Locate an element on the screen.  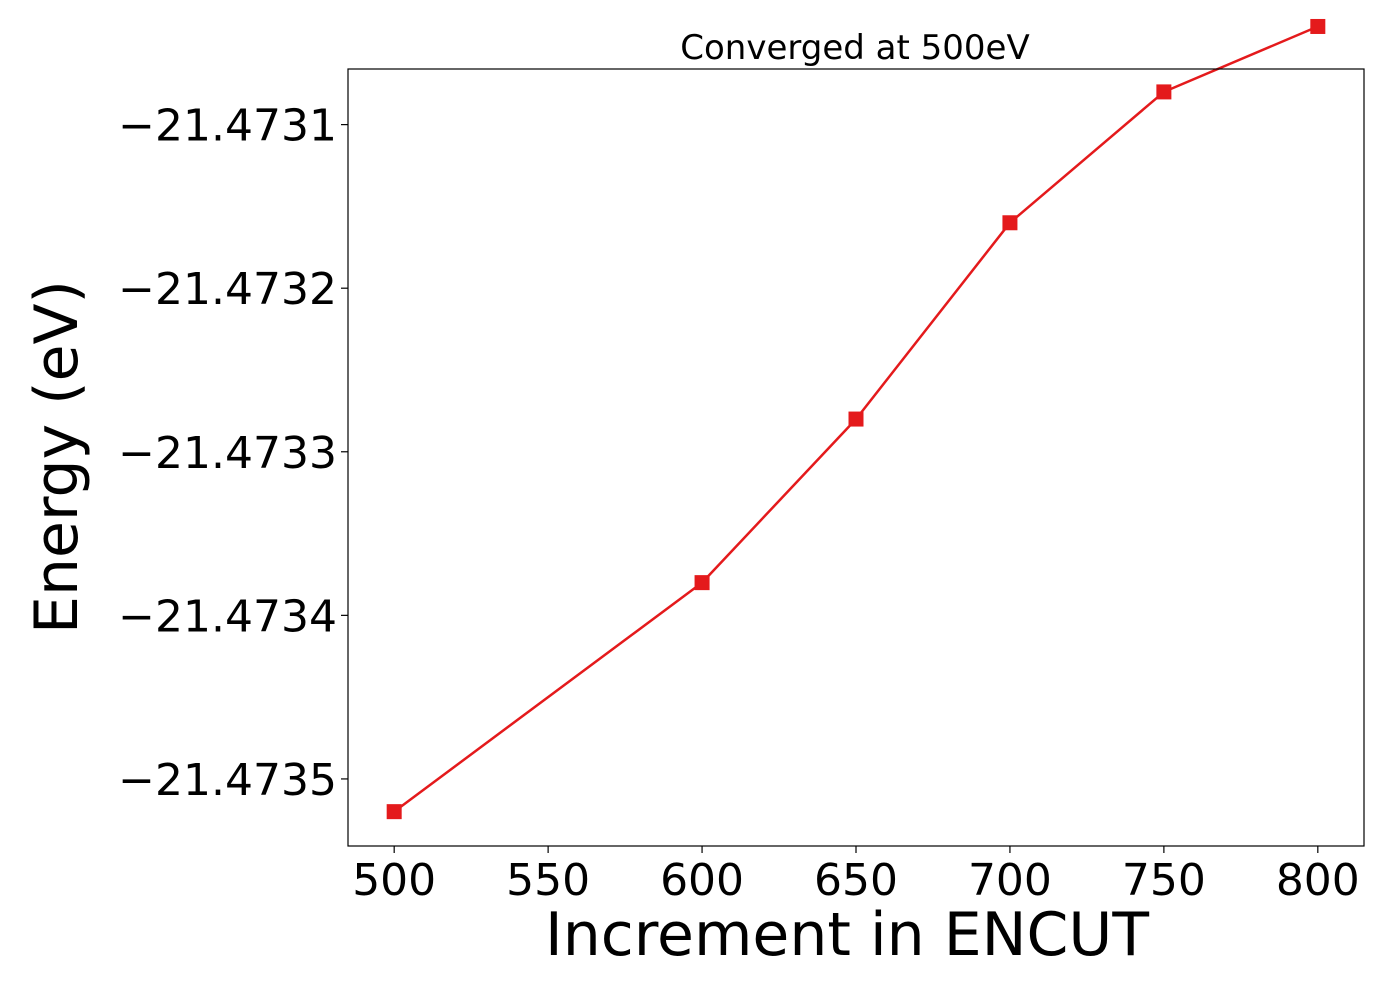
x-tick-label: 500 is located at coordinates (394, 880).